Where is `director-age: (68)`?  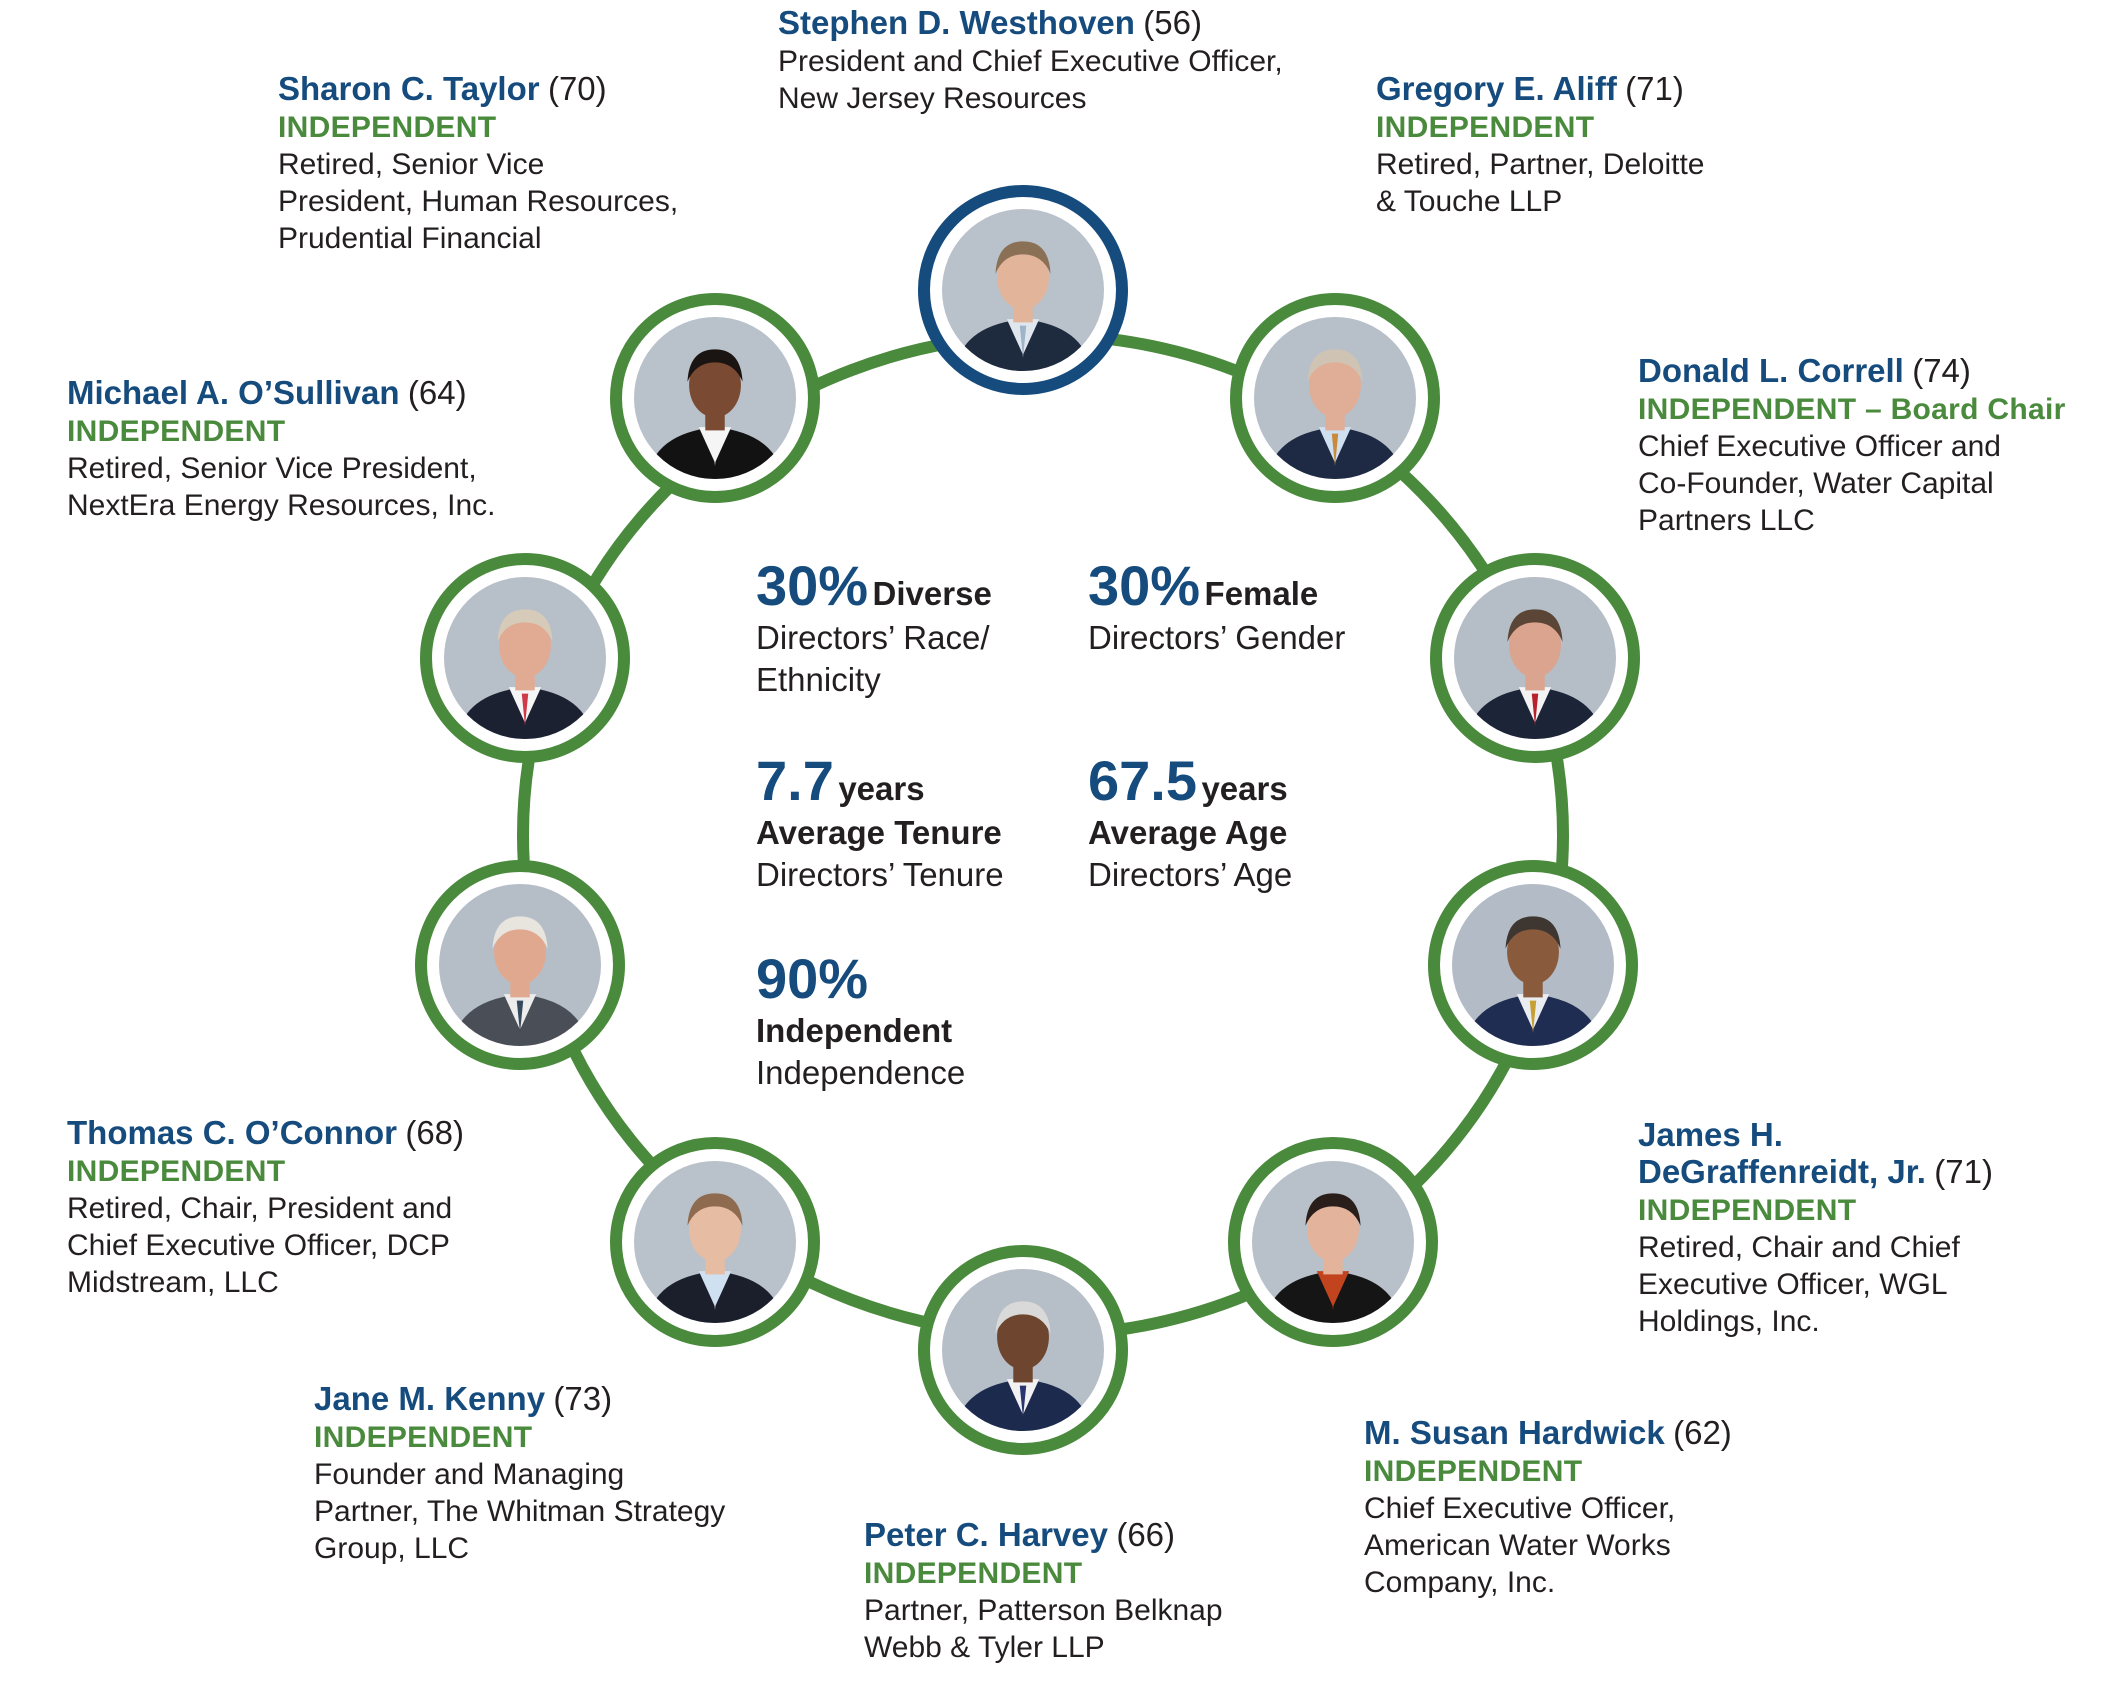
director-age: (68) is located at coordinates (435, 1132).